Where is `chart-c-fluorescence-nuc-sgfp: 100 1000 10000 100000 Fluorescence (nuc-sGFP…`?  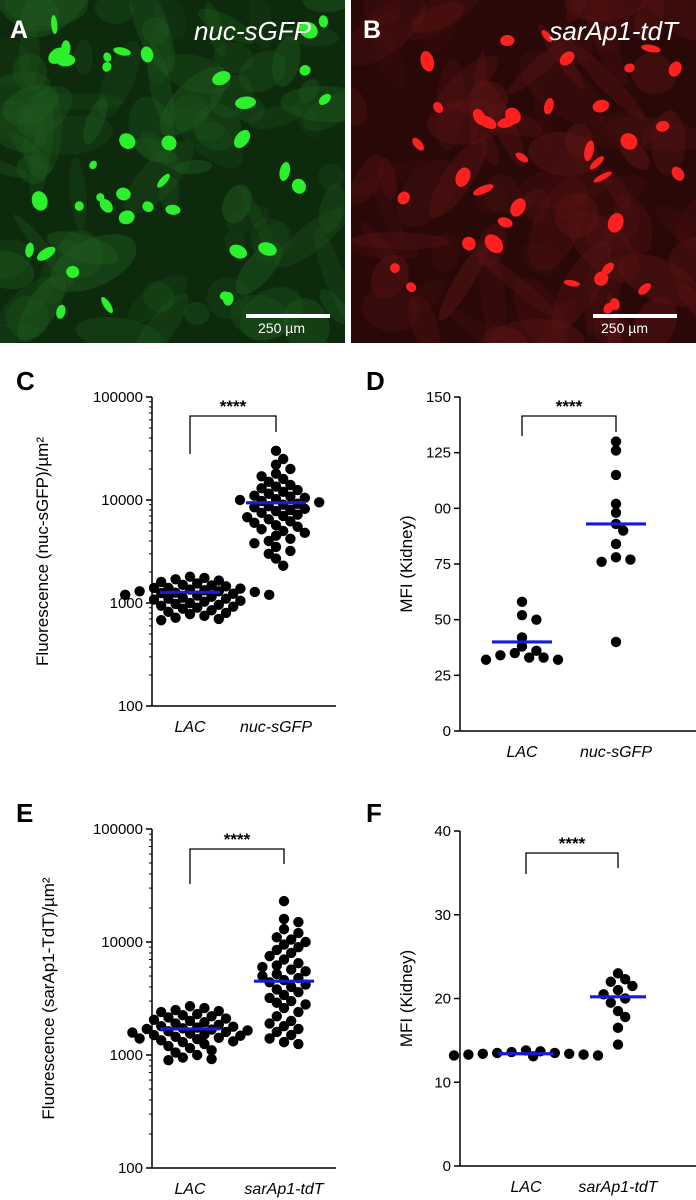 chart-c-fluorescence-nuc-sgfp: 100 1000 10000 100000 Fluorescence (nuc-sGFP… is located at coordinates (184, 562).